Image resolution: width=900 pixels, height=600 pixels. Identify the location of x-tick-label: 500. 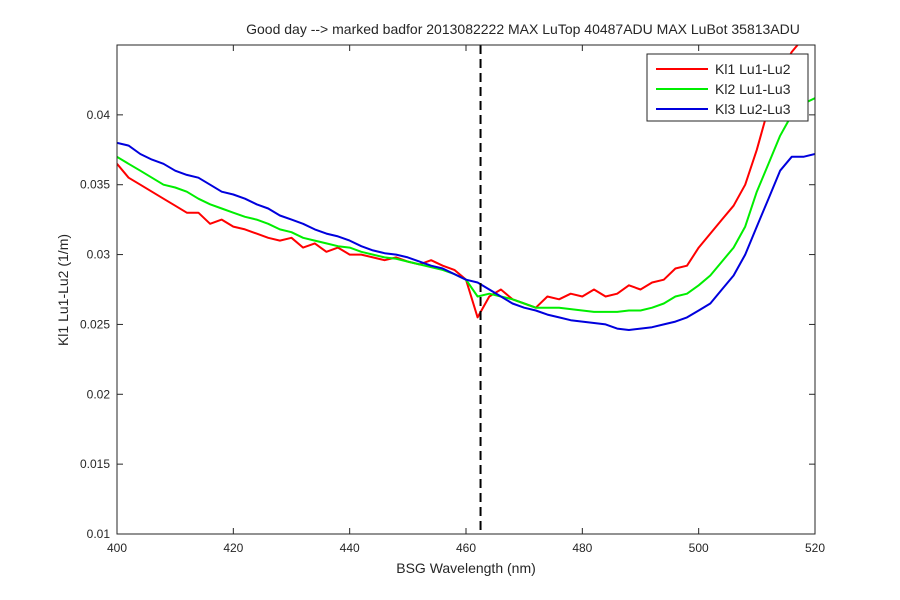
(699, 548).